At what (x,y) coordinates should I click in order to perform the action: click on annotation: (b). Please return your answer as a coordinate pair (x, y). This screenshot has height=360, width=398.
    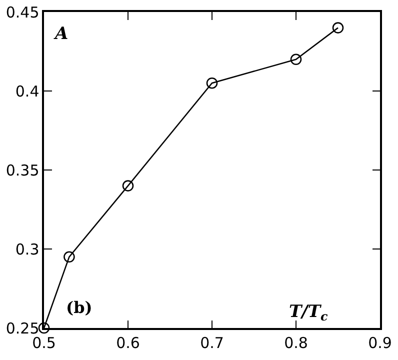
    Looking at the image, I should click on (79, 307).